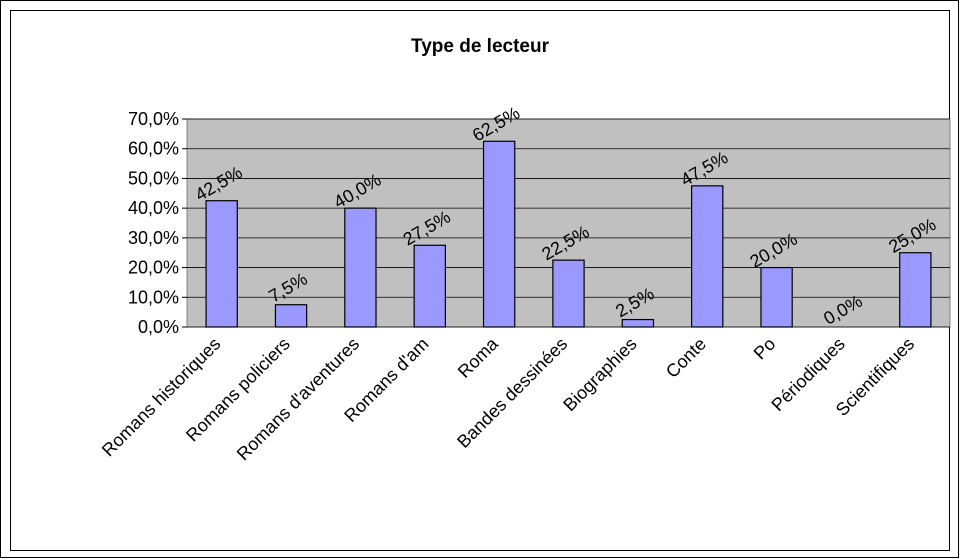 This screenshot has width=960, height=559. What do you see at coordinates (153, 238) in the screenshot?
I see `y-tick-label: 30,0%` at bounding box center [153, 238].